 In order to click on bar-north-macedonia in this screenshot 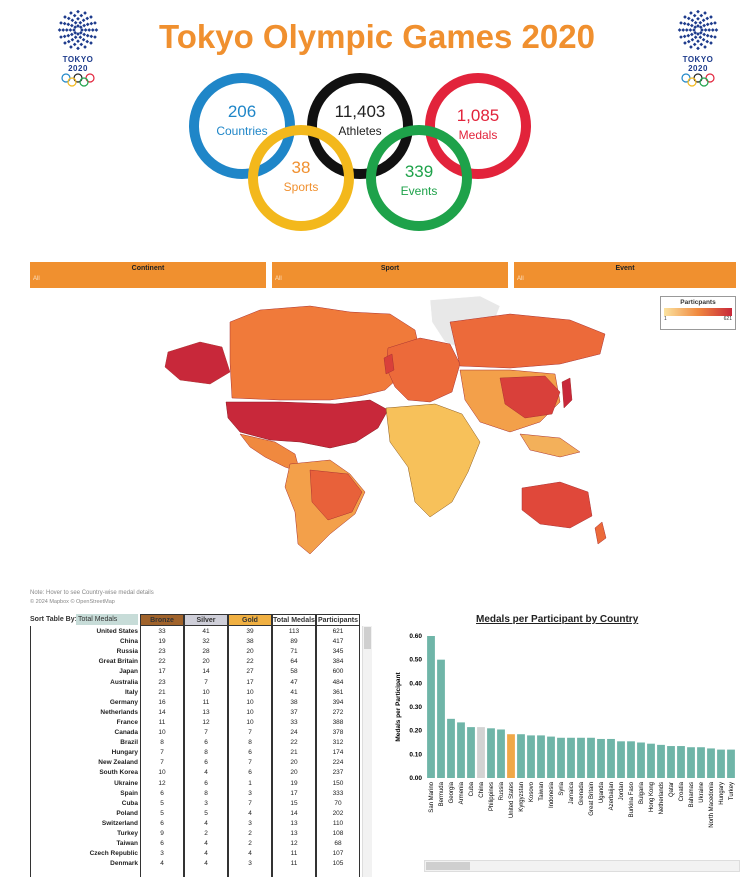, I will do `click(711, 763)`.